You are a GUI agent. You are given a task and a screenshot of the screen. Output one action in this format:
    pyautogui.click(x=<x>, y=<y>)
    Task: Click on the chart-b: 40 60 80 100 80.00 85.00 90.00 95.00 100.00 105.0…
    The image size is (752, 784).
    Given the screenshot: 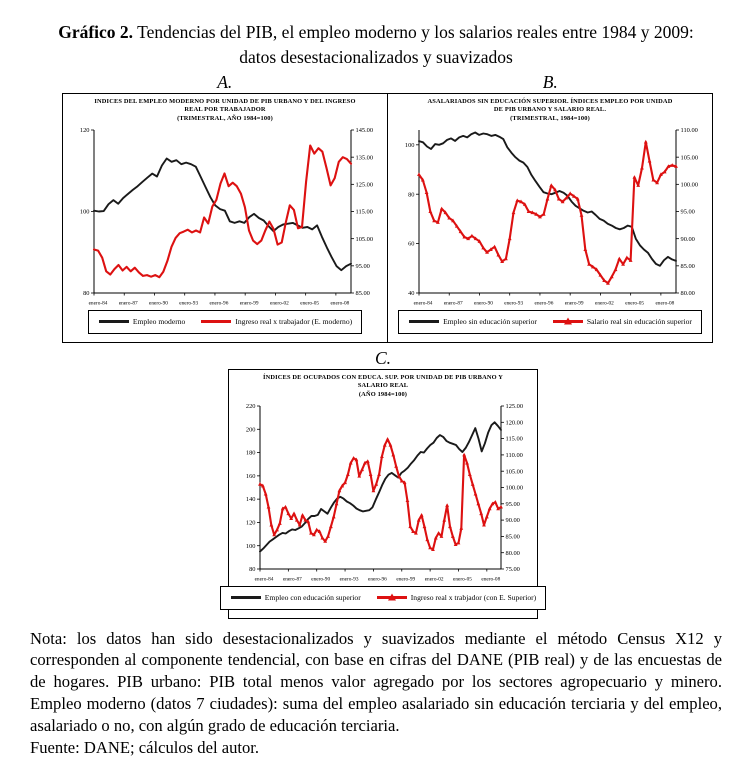 What is the action you would take?
    pyautogui.click(x=552, y=216)
    